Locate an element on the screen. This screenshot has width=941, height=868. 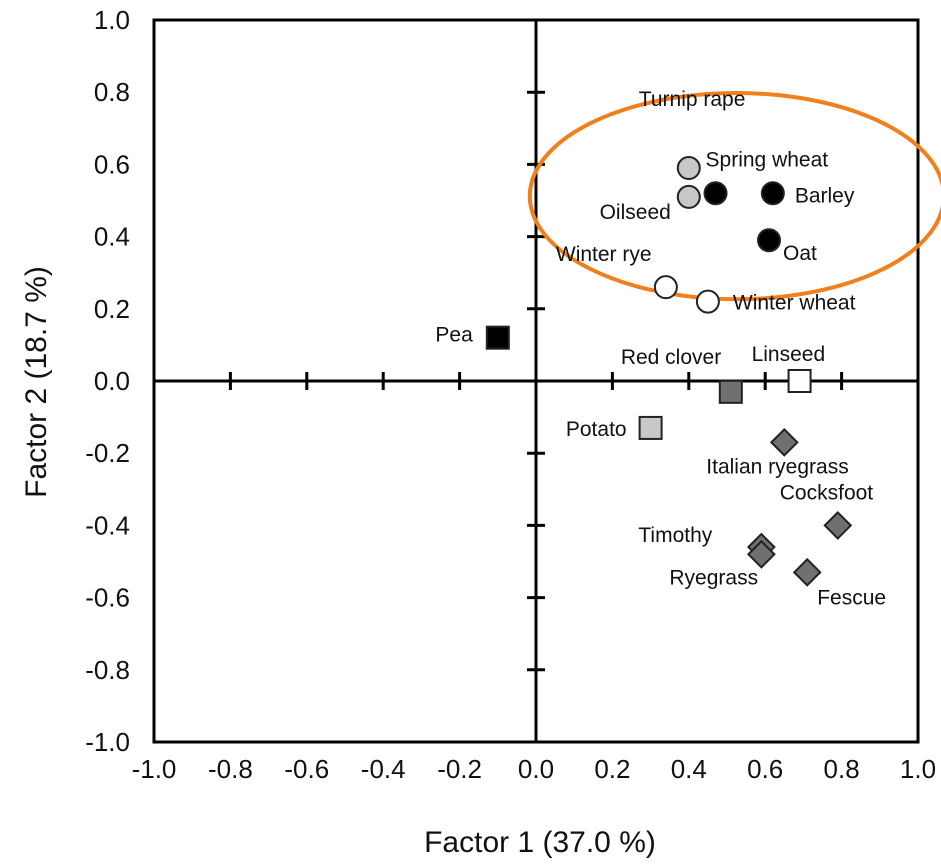
point-label-winter-wheat: Winter wheat is located at coordinates (794, 303).